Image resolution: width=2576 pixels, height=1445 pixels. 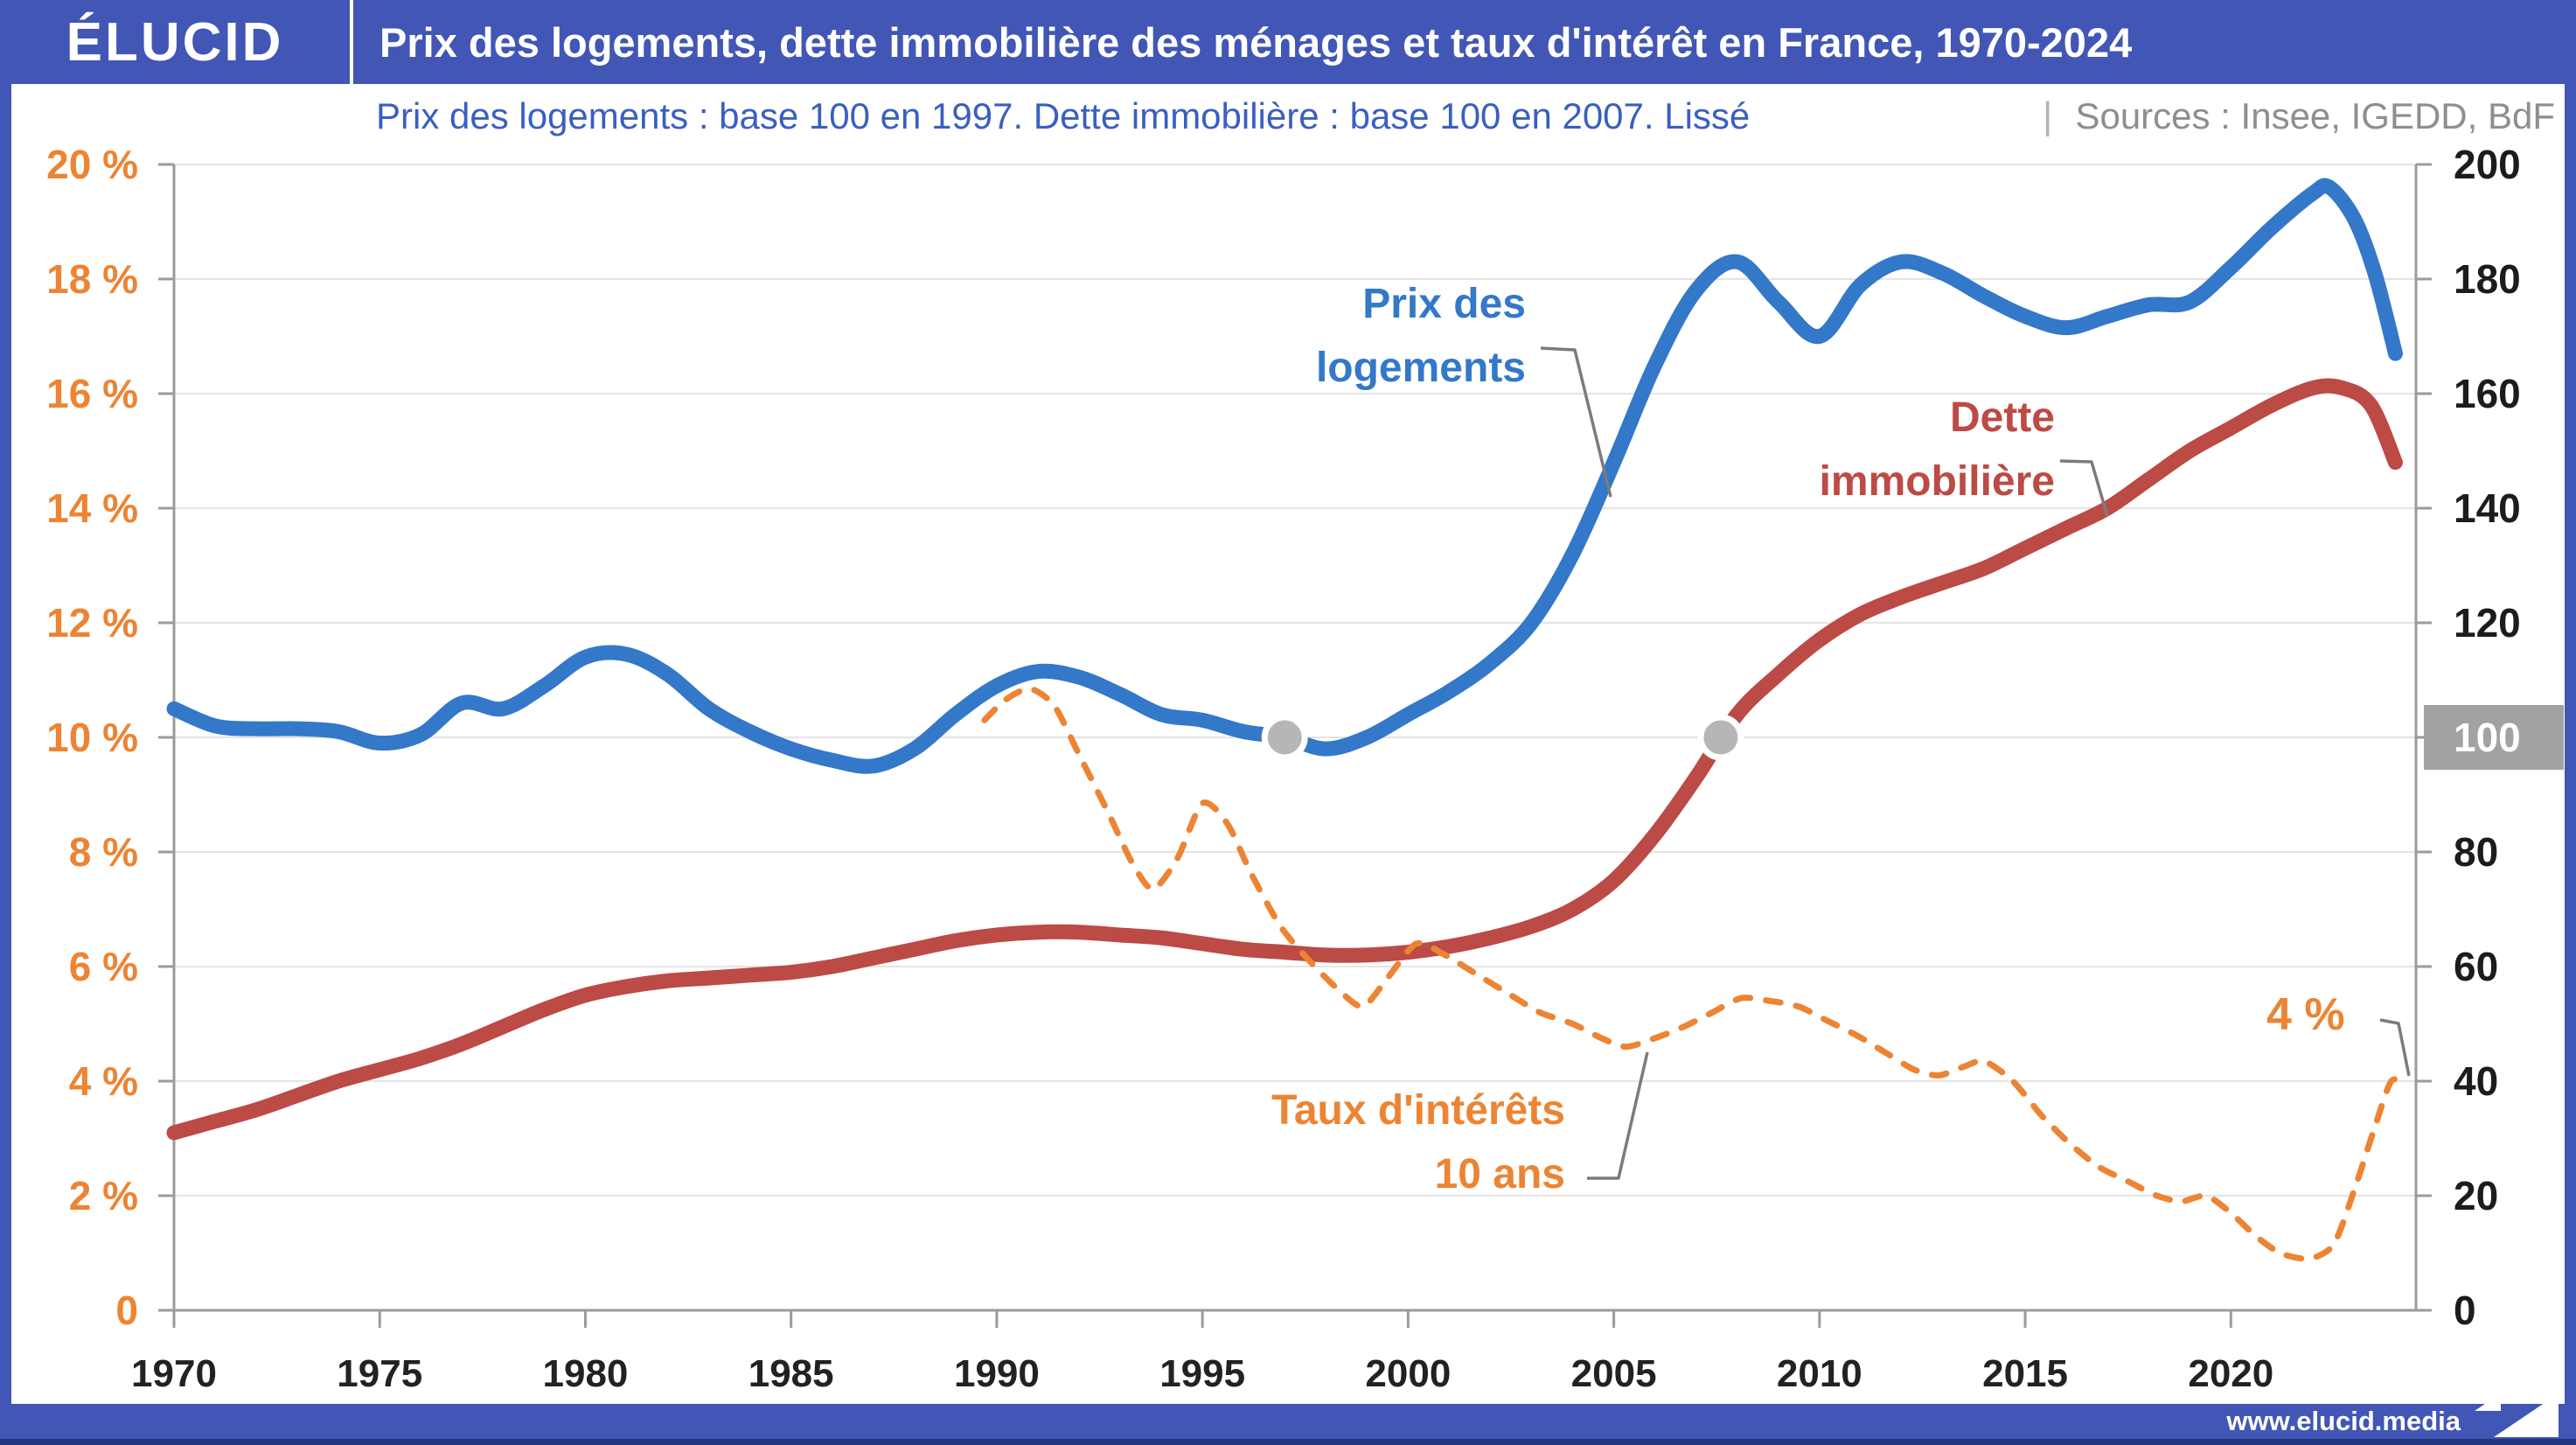 What do you see at coordinates (103, 1195) in the screenshot?
I see `left-tick-label: 2 %` at bounding box center [103, 1195].